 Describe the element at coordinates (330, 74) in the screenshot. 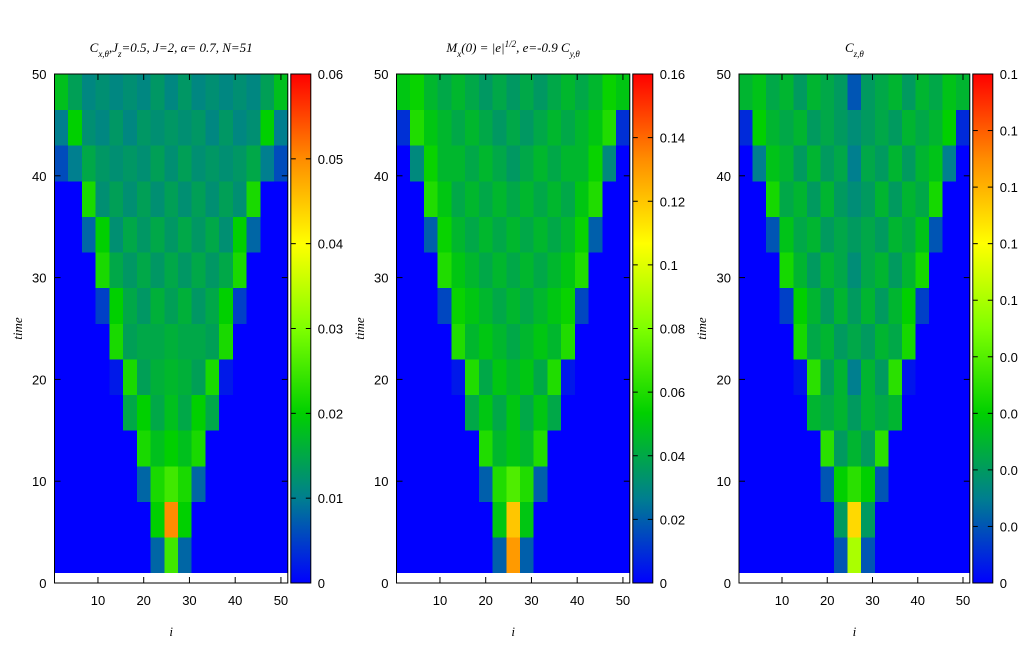

I see `colorbar-tick-label: 0.06` at that location.